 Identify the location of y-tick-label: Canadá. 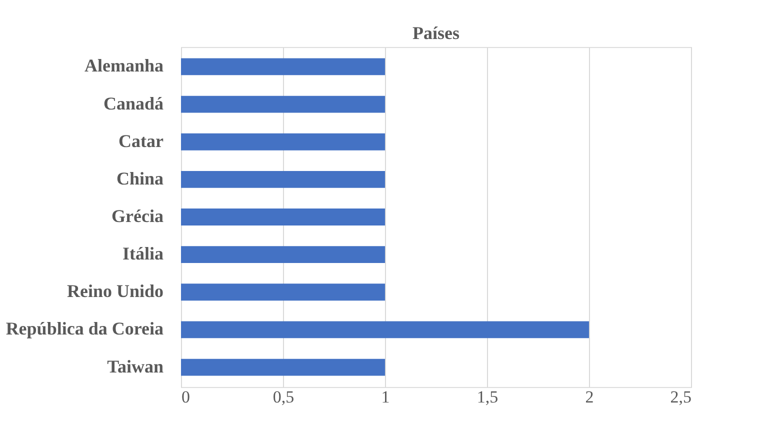
(133, 103).